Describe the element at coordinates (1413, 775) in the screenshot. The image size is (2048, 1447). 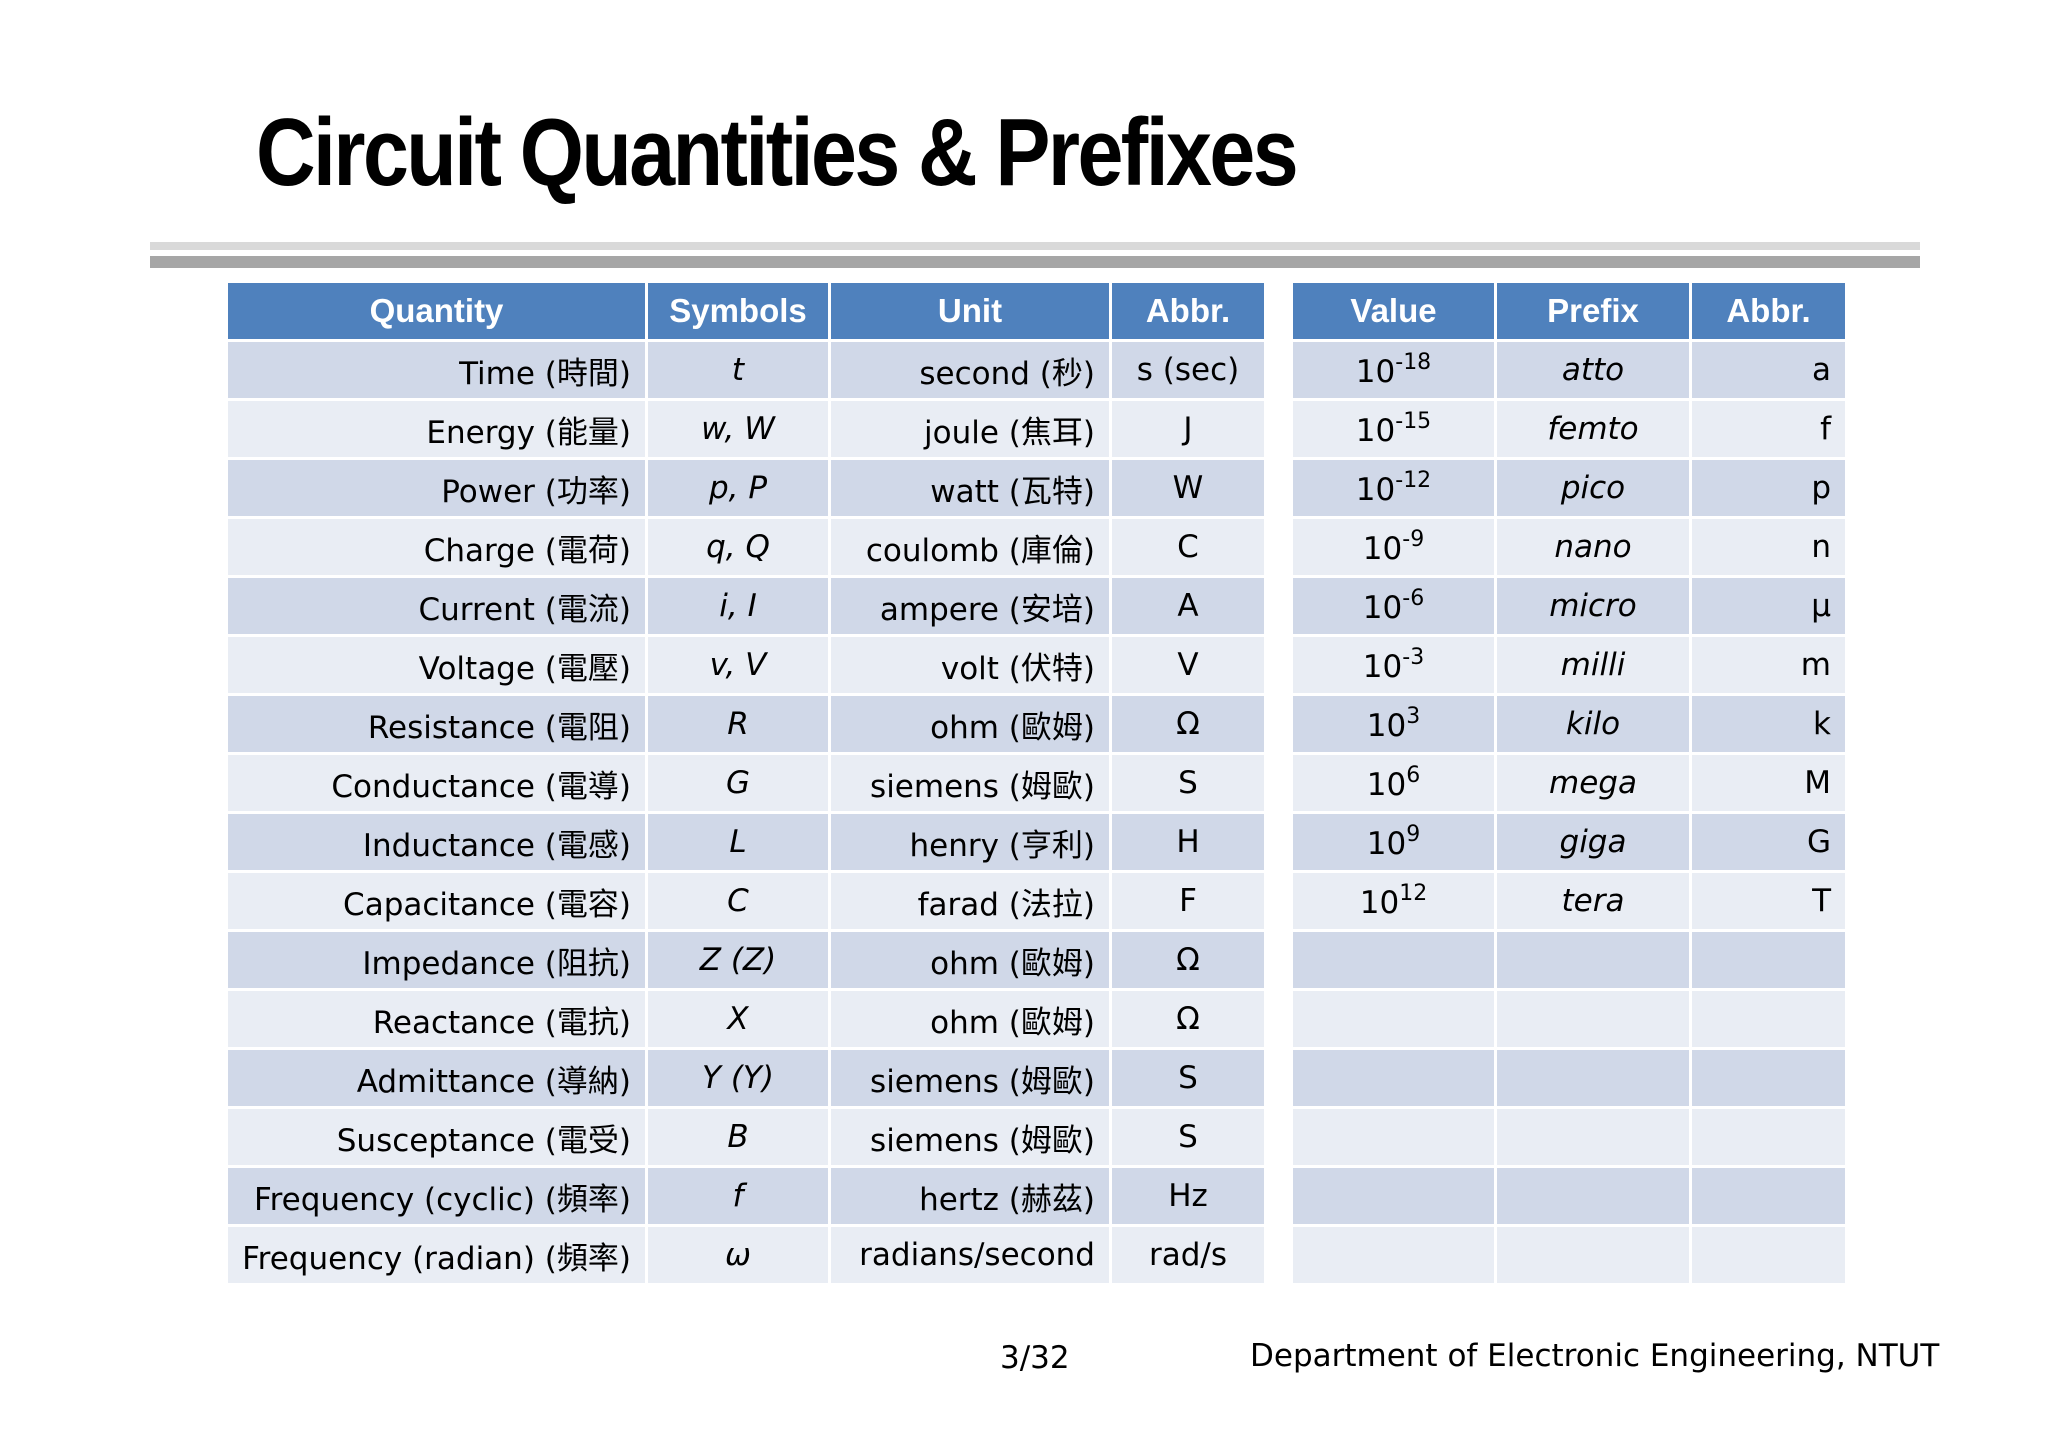
I see `value-exponent: 6` at that location.